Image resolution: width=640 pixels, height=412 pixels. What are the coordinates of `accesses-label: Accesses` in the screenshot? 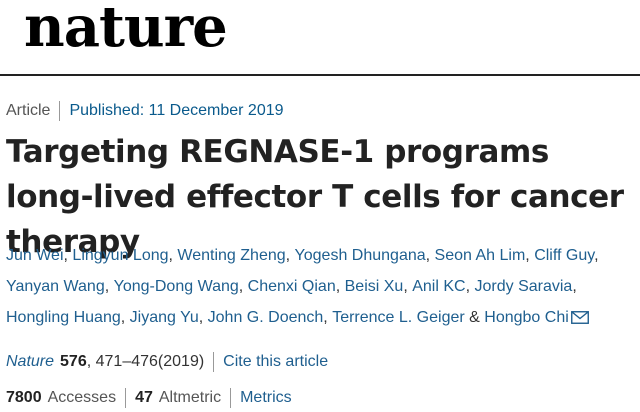 It's located at (82, 397).